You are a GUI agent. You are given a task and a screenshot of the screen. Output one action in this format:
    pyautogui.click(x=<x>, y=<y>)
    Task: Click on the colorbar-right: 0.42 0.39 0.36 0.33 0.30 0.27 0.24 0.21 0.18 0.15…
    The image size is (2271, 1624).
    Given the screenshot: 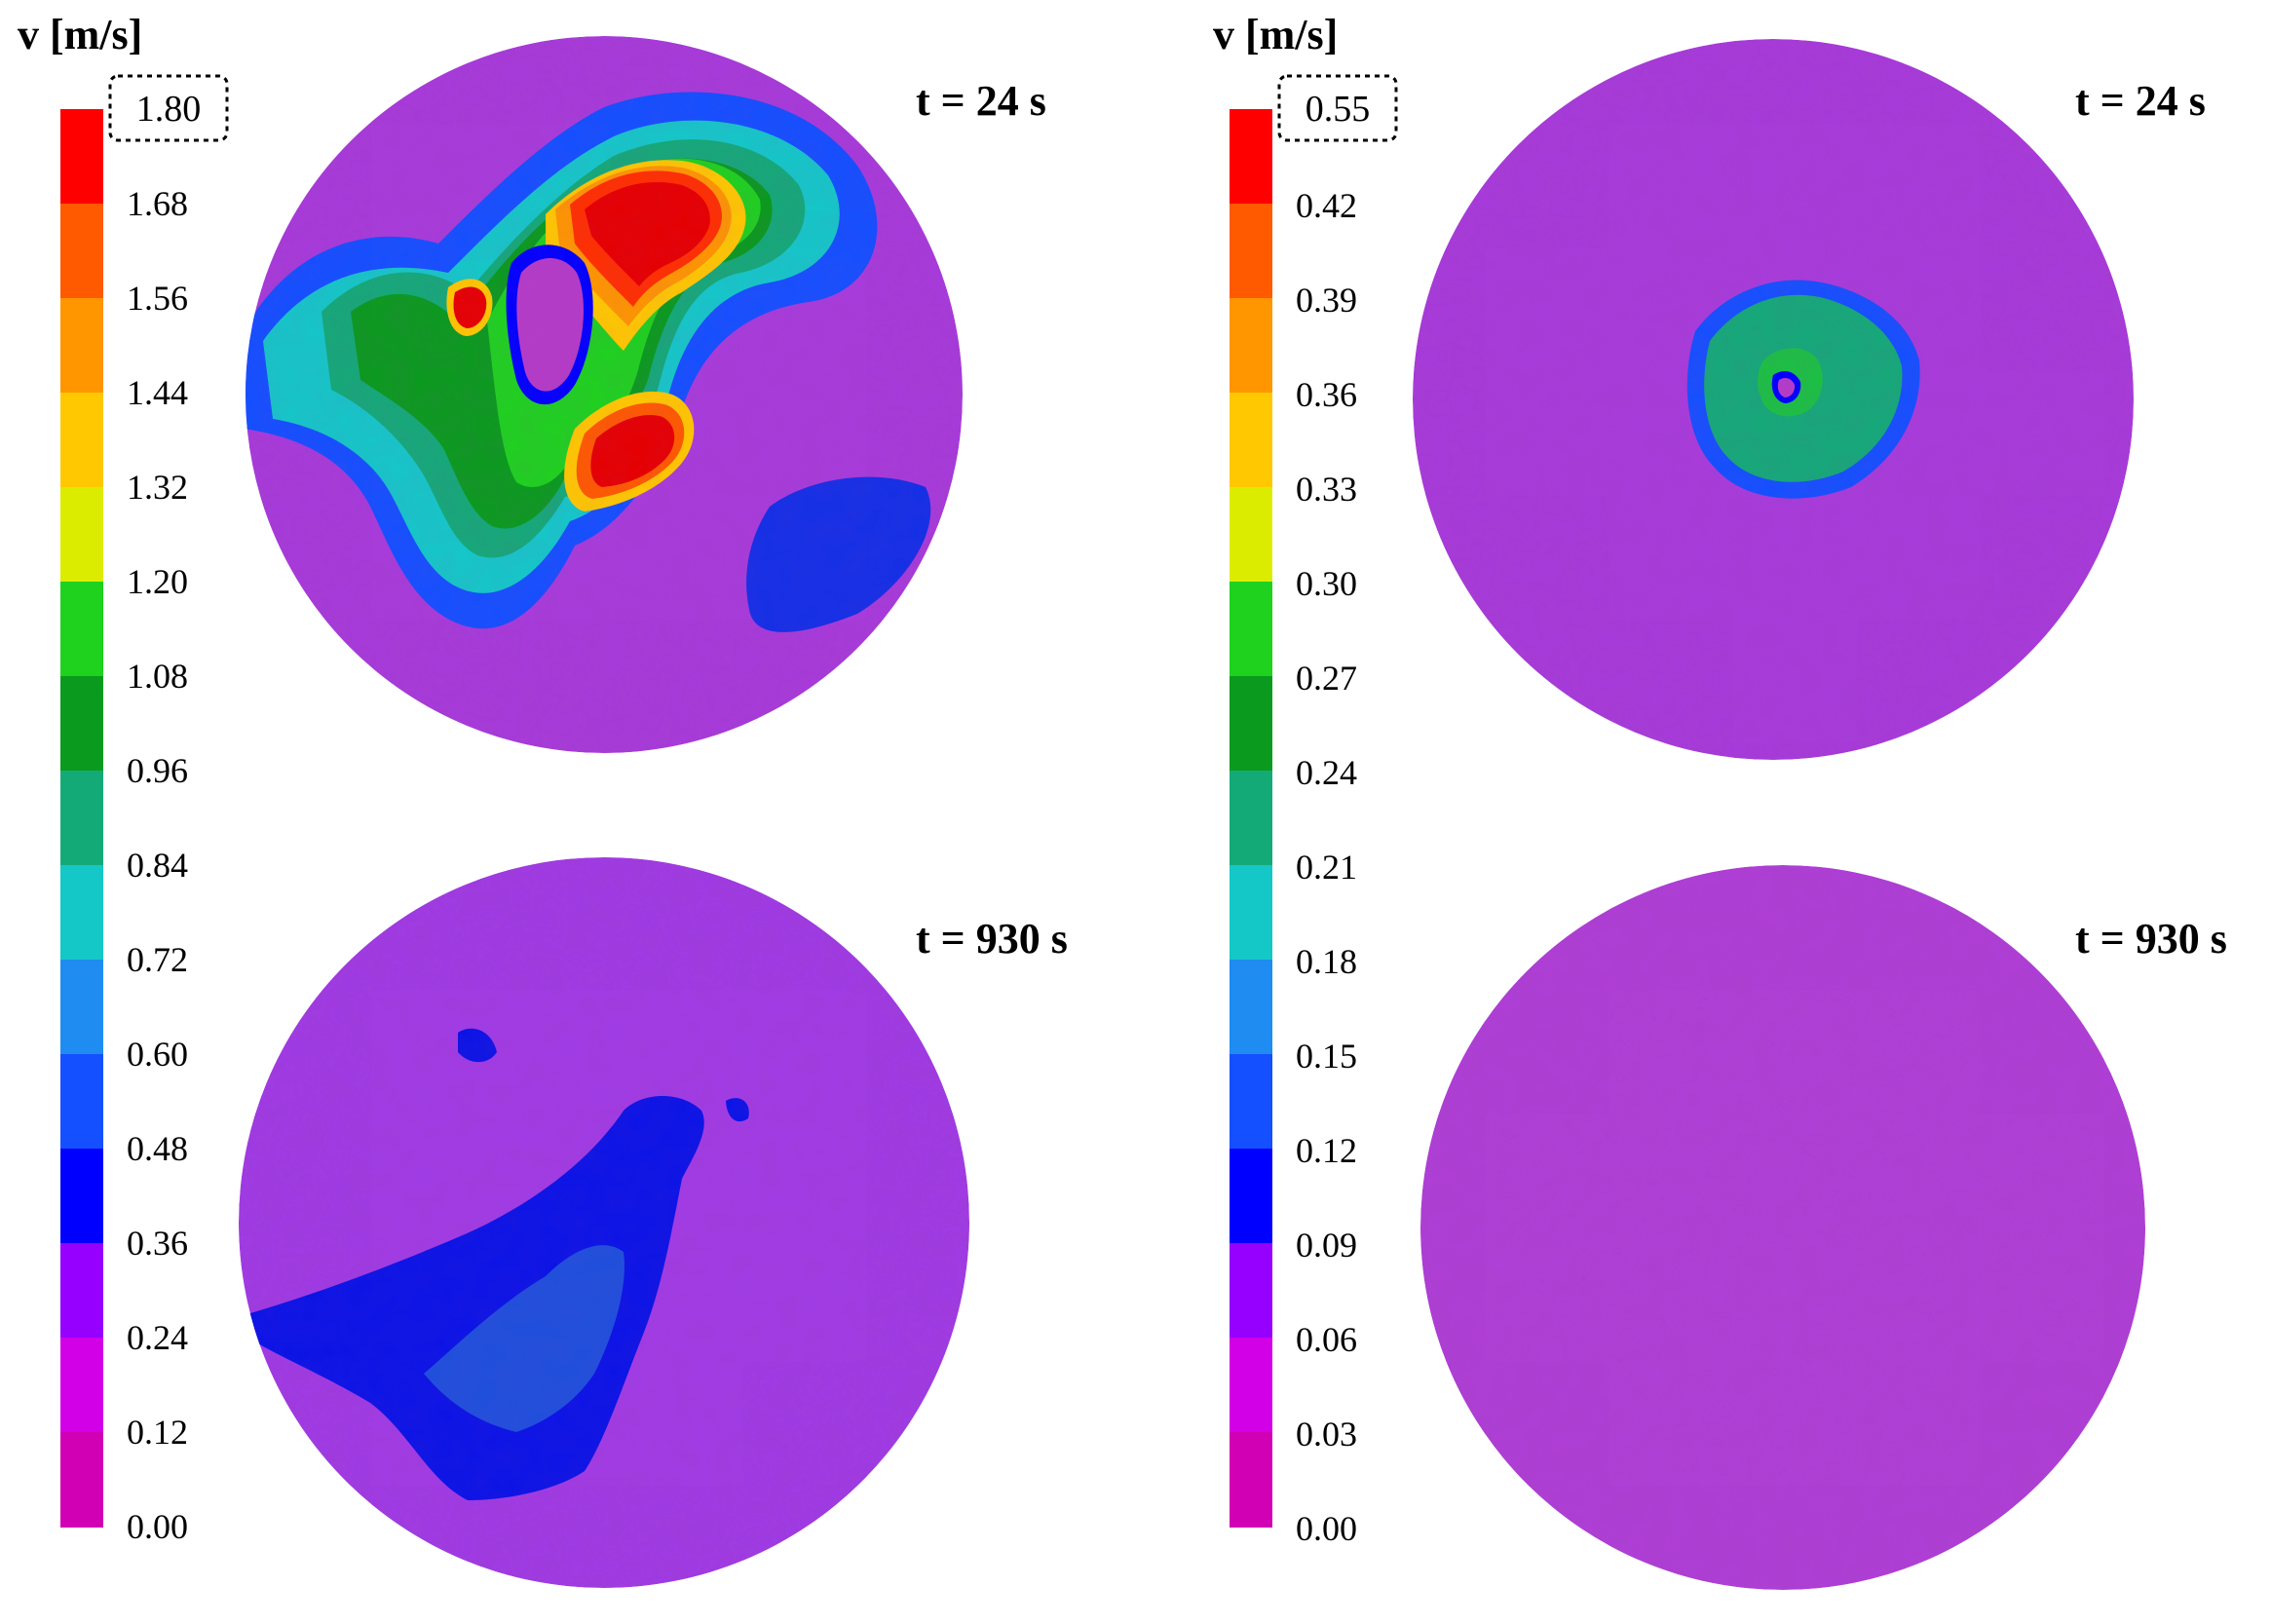 What is the action you would take?
    pyautogui.click(x=1293, y=828)
    